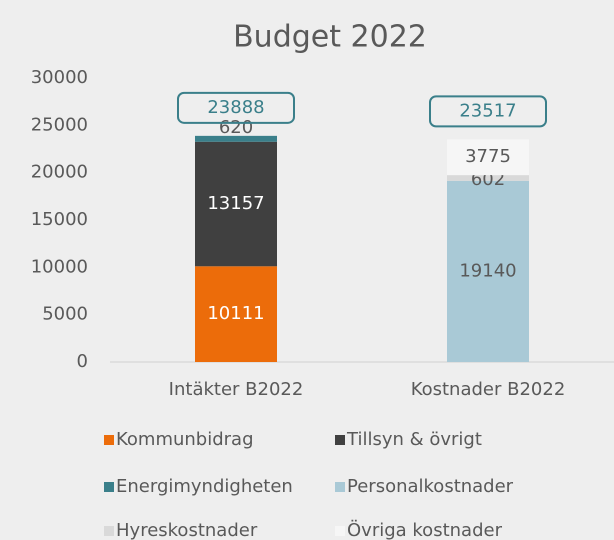  What do you see at coordinates (236, 389) in the screenshot?
I see `x-tick-label: Intäkter B2022` at bounding box center [236, 389].